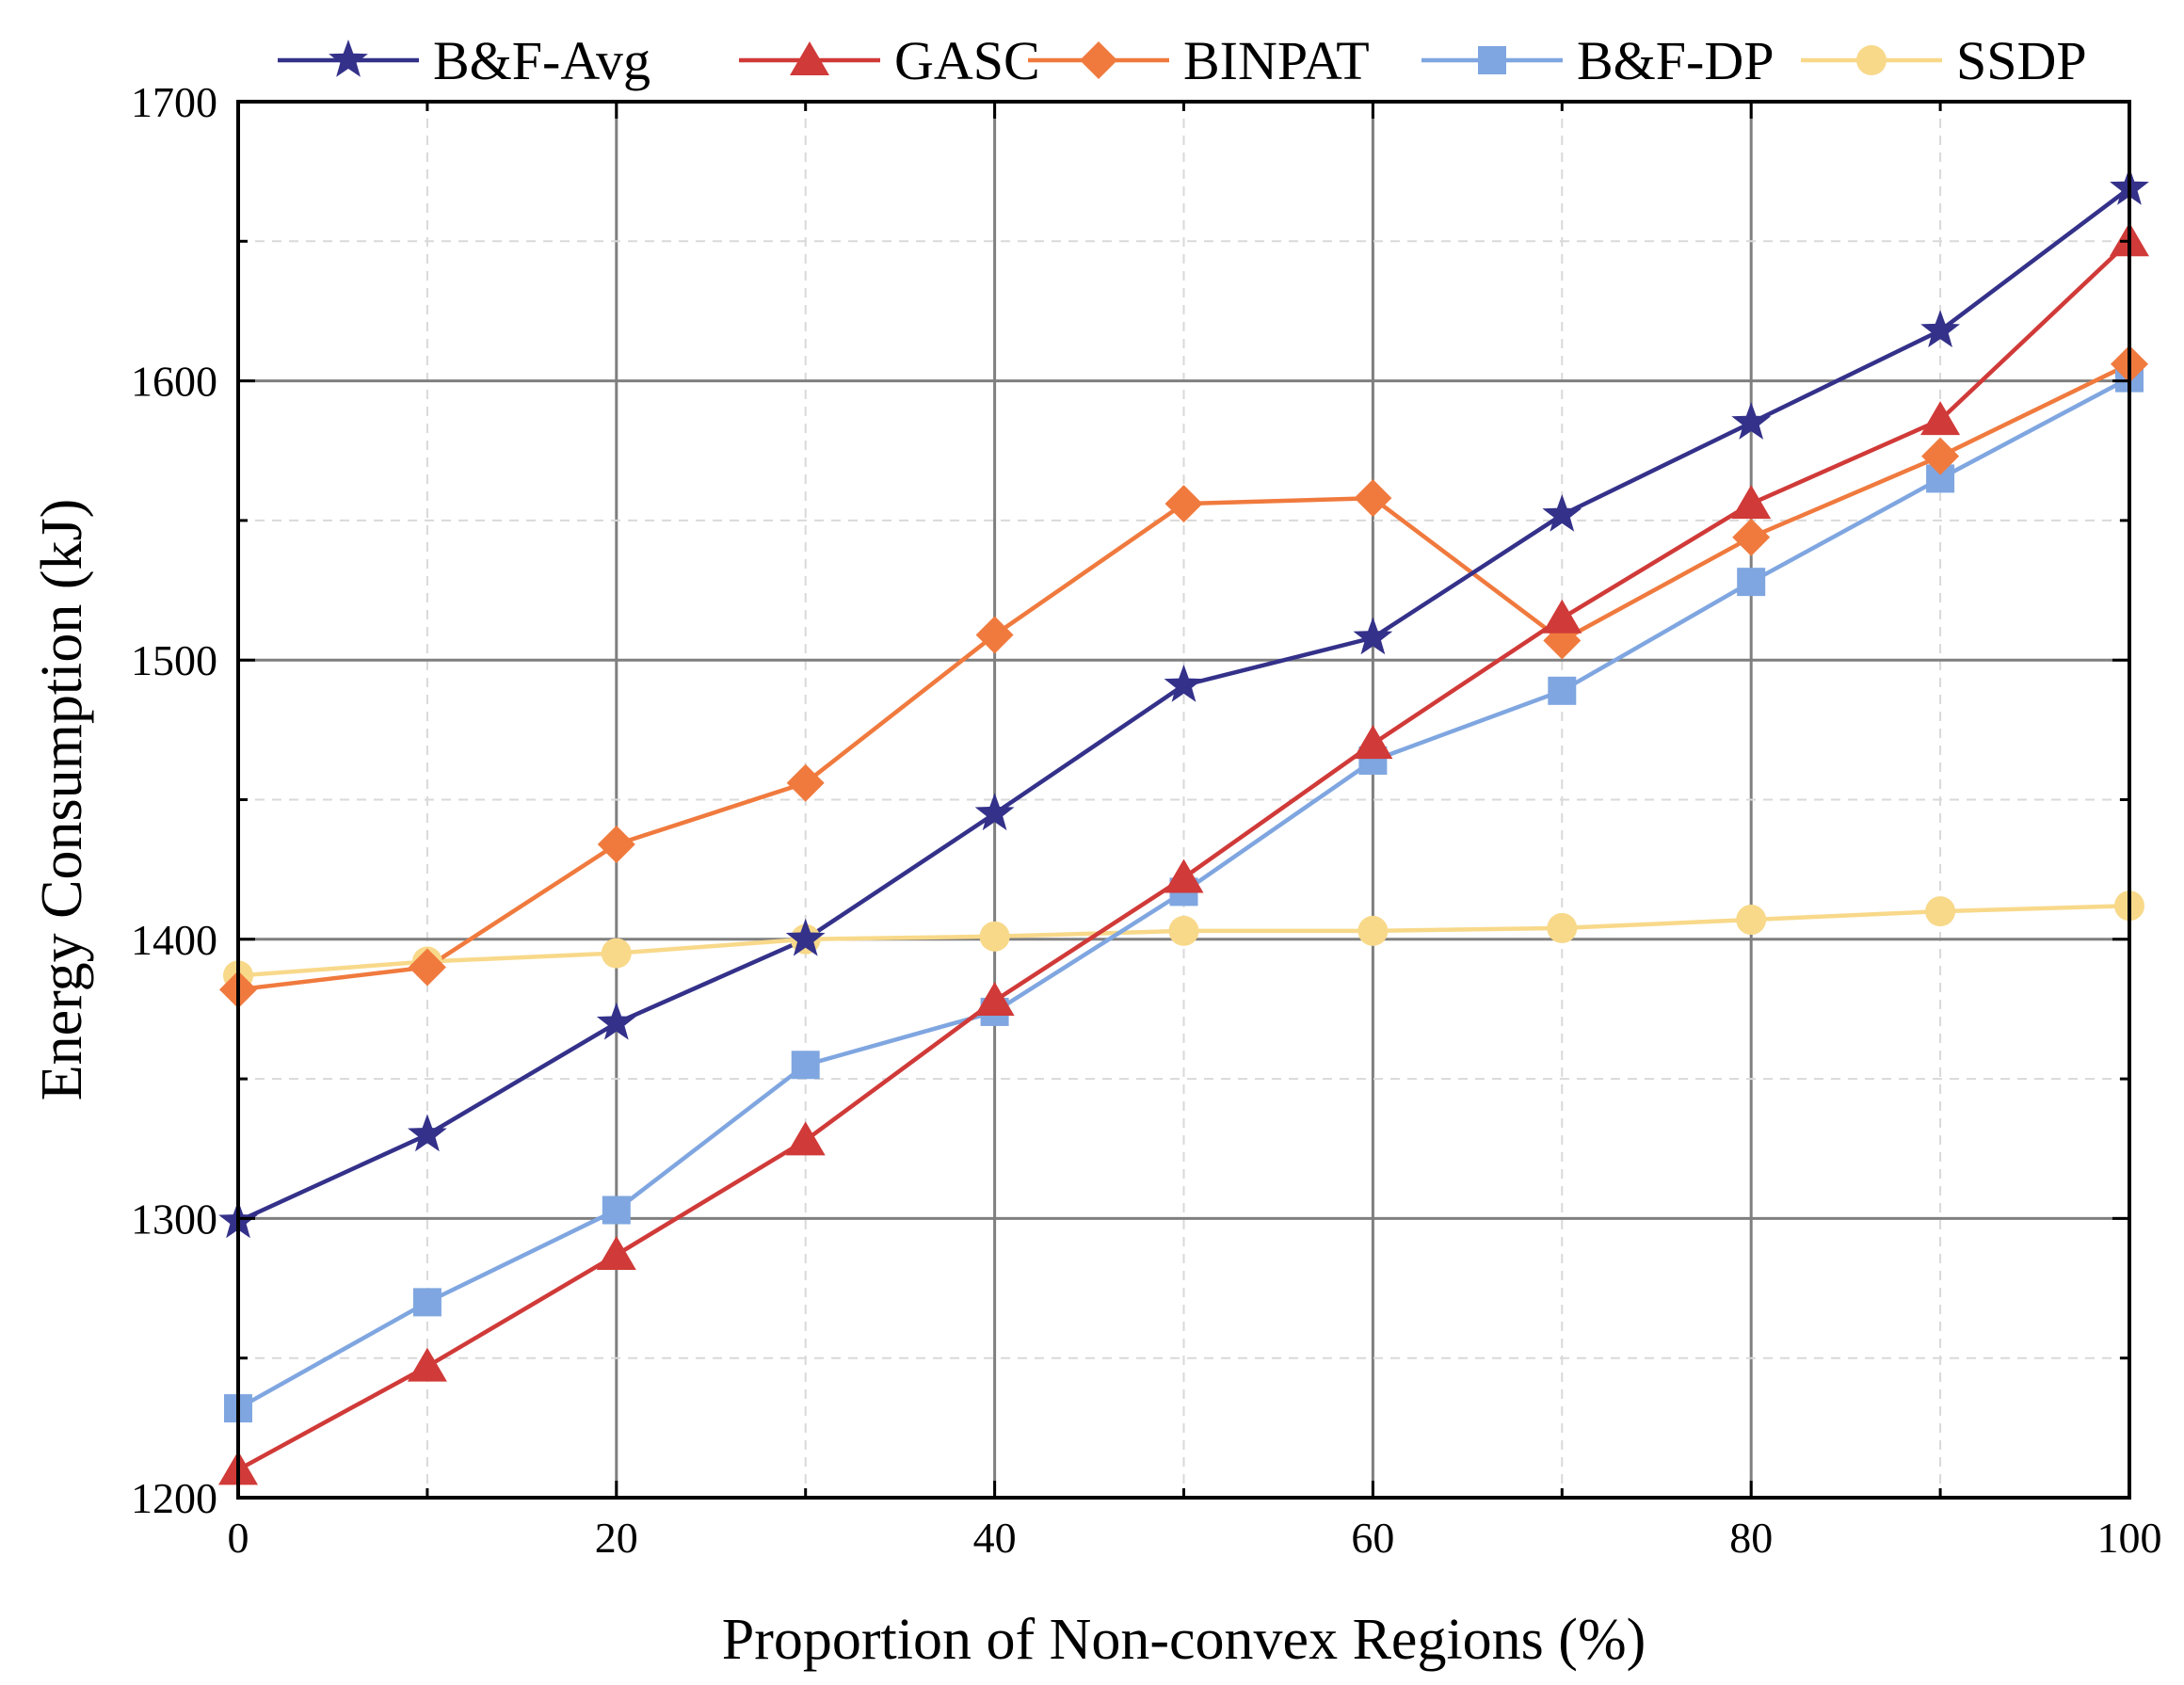 This screenshot has width=2184, height=1685. I want to click on x-tick-label: 100, so click(2129, 1538).